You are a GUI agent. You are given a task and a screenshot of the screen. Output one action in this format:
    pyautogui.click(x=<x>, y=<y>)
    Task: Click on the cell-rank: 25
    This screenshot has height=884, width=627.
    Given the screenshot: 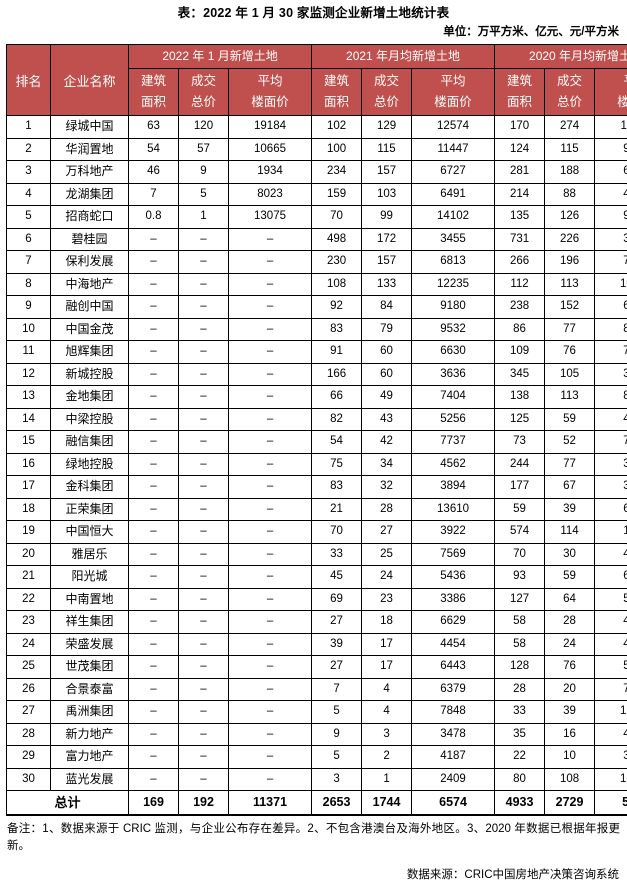 What is the action you would take?
    pyautogui.click(x=29, y=667)
    